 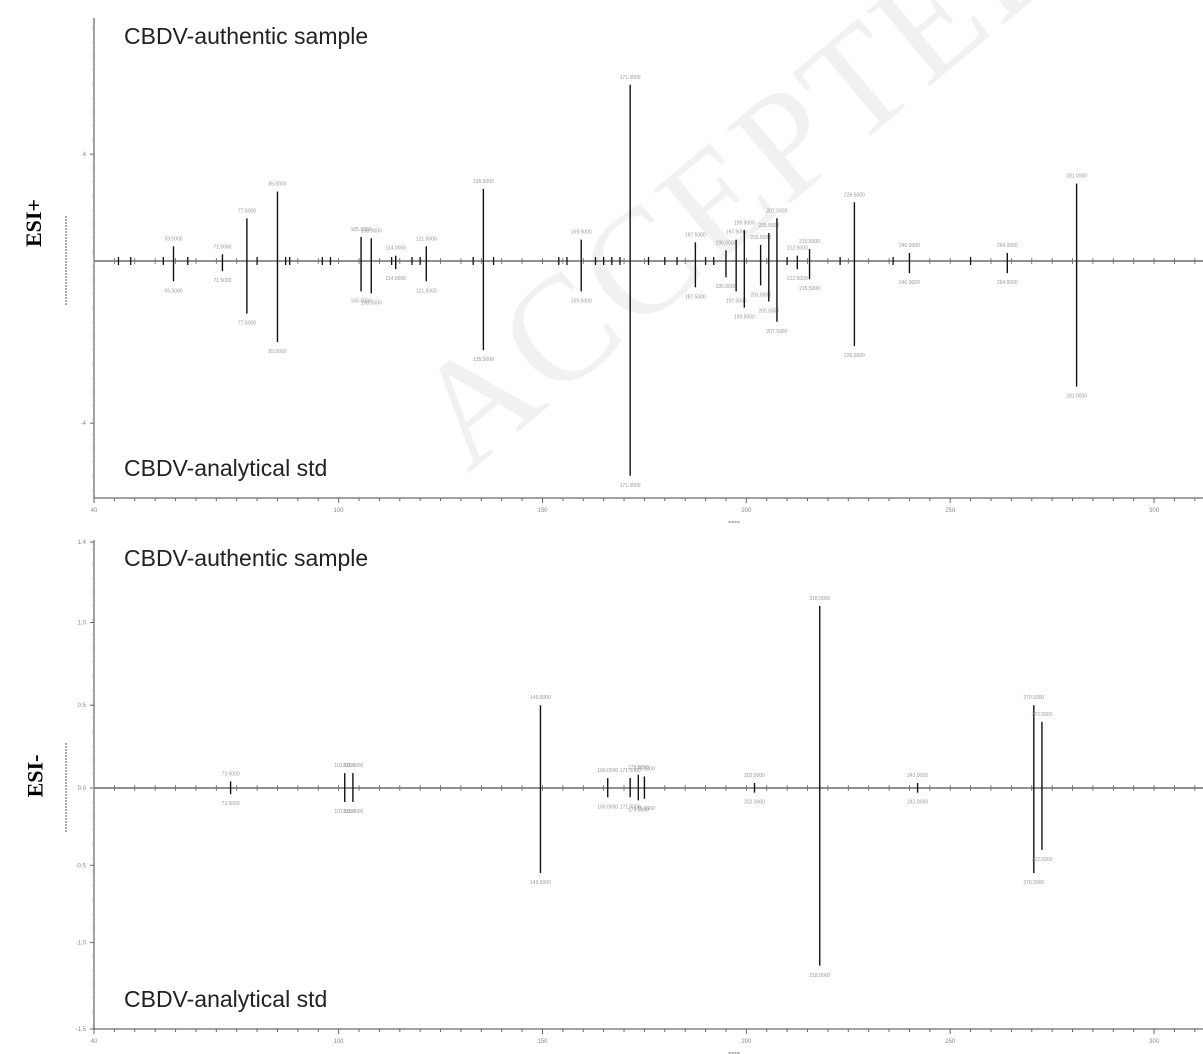 What do you see at coordinates (483, 360) in the screenshot?
I see `std-peak-label: 135.5000` at bounding box center [483, 360].